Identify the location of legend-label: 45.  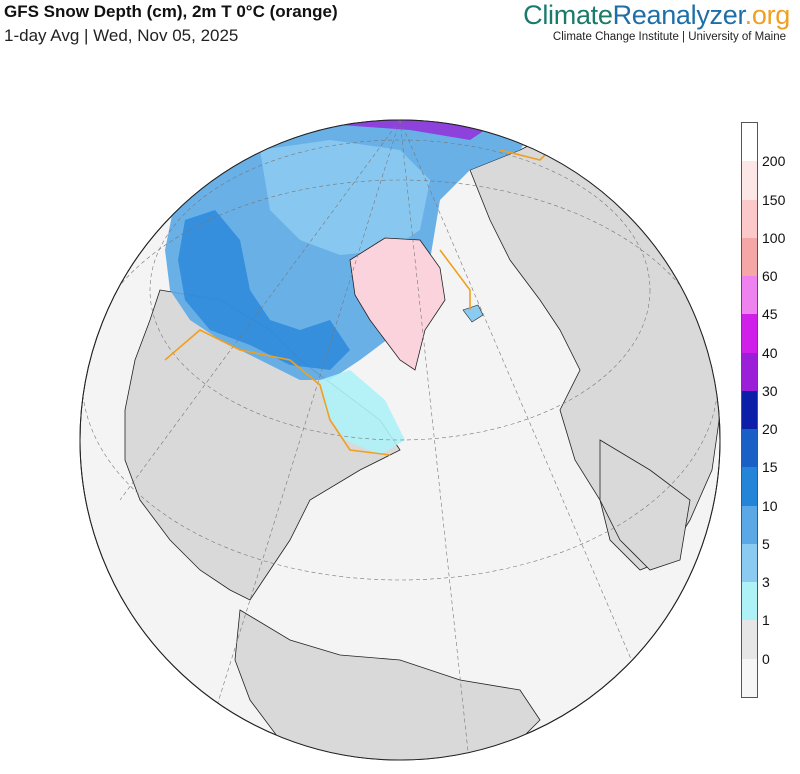
(770, 314).